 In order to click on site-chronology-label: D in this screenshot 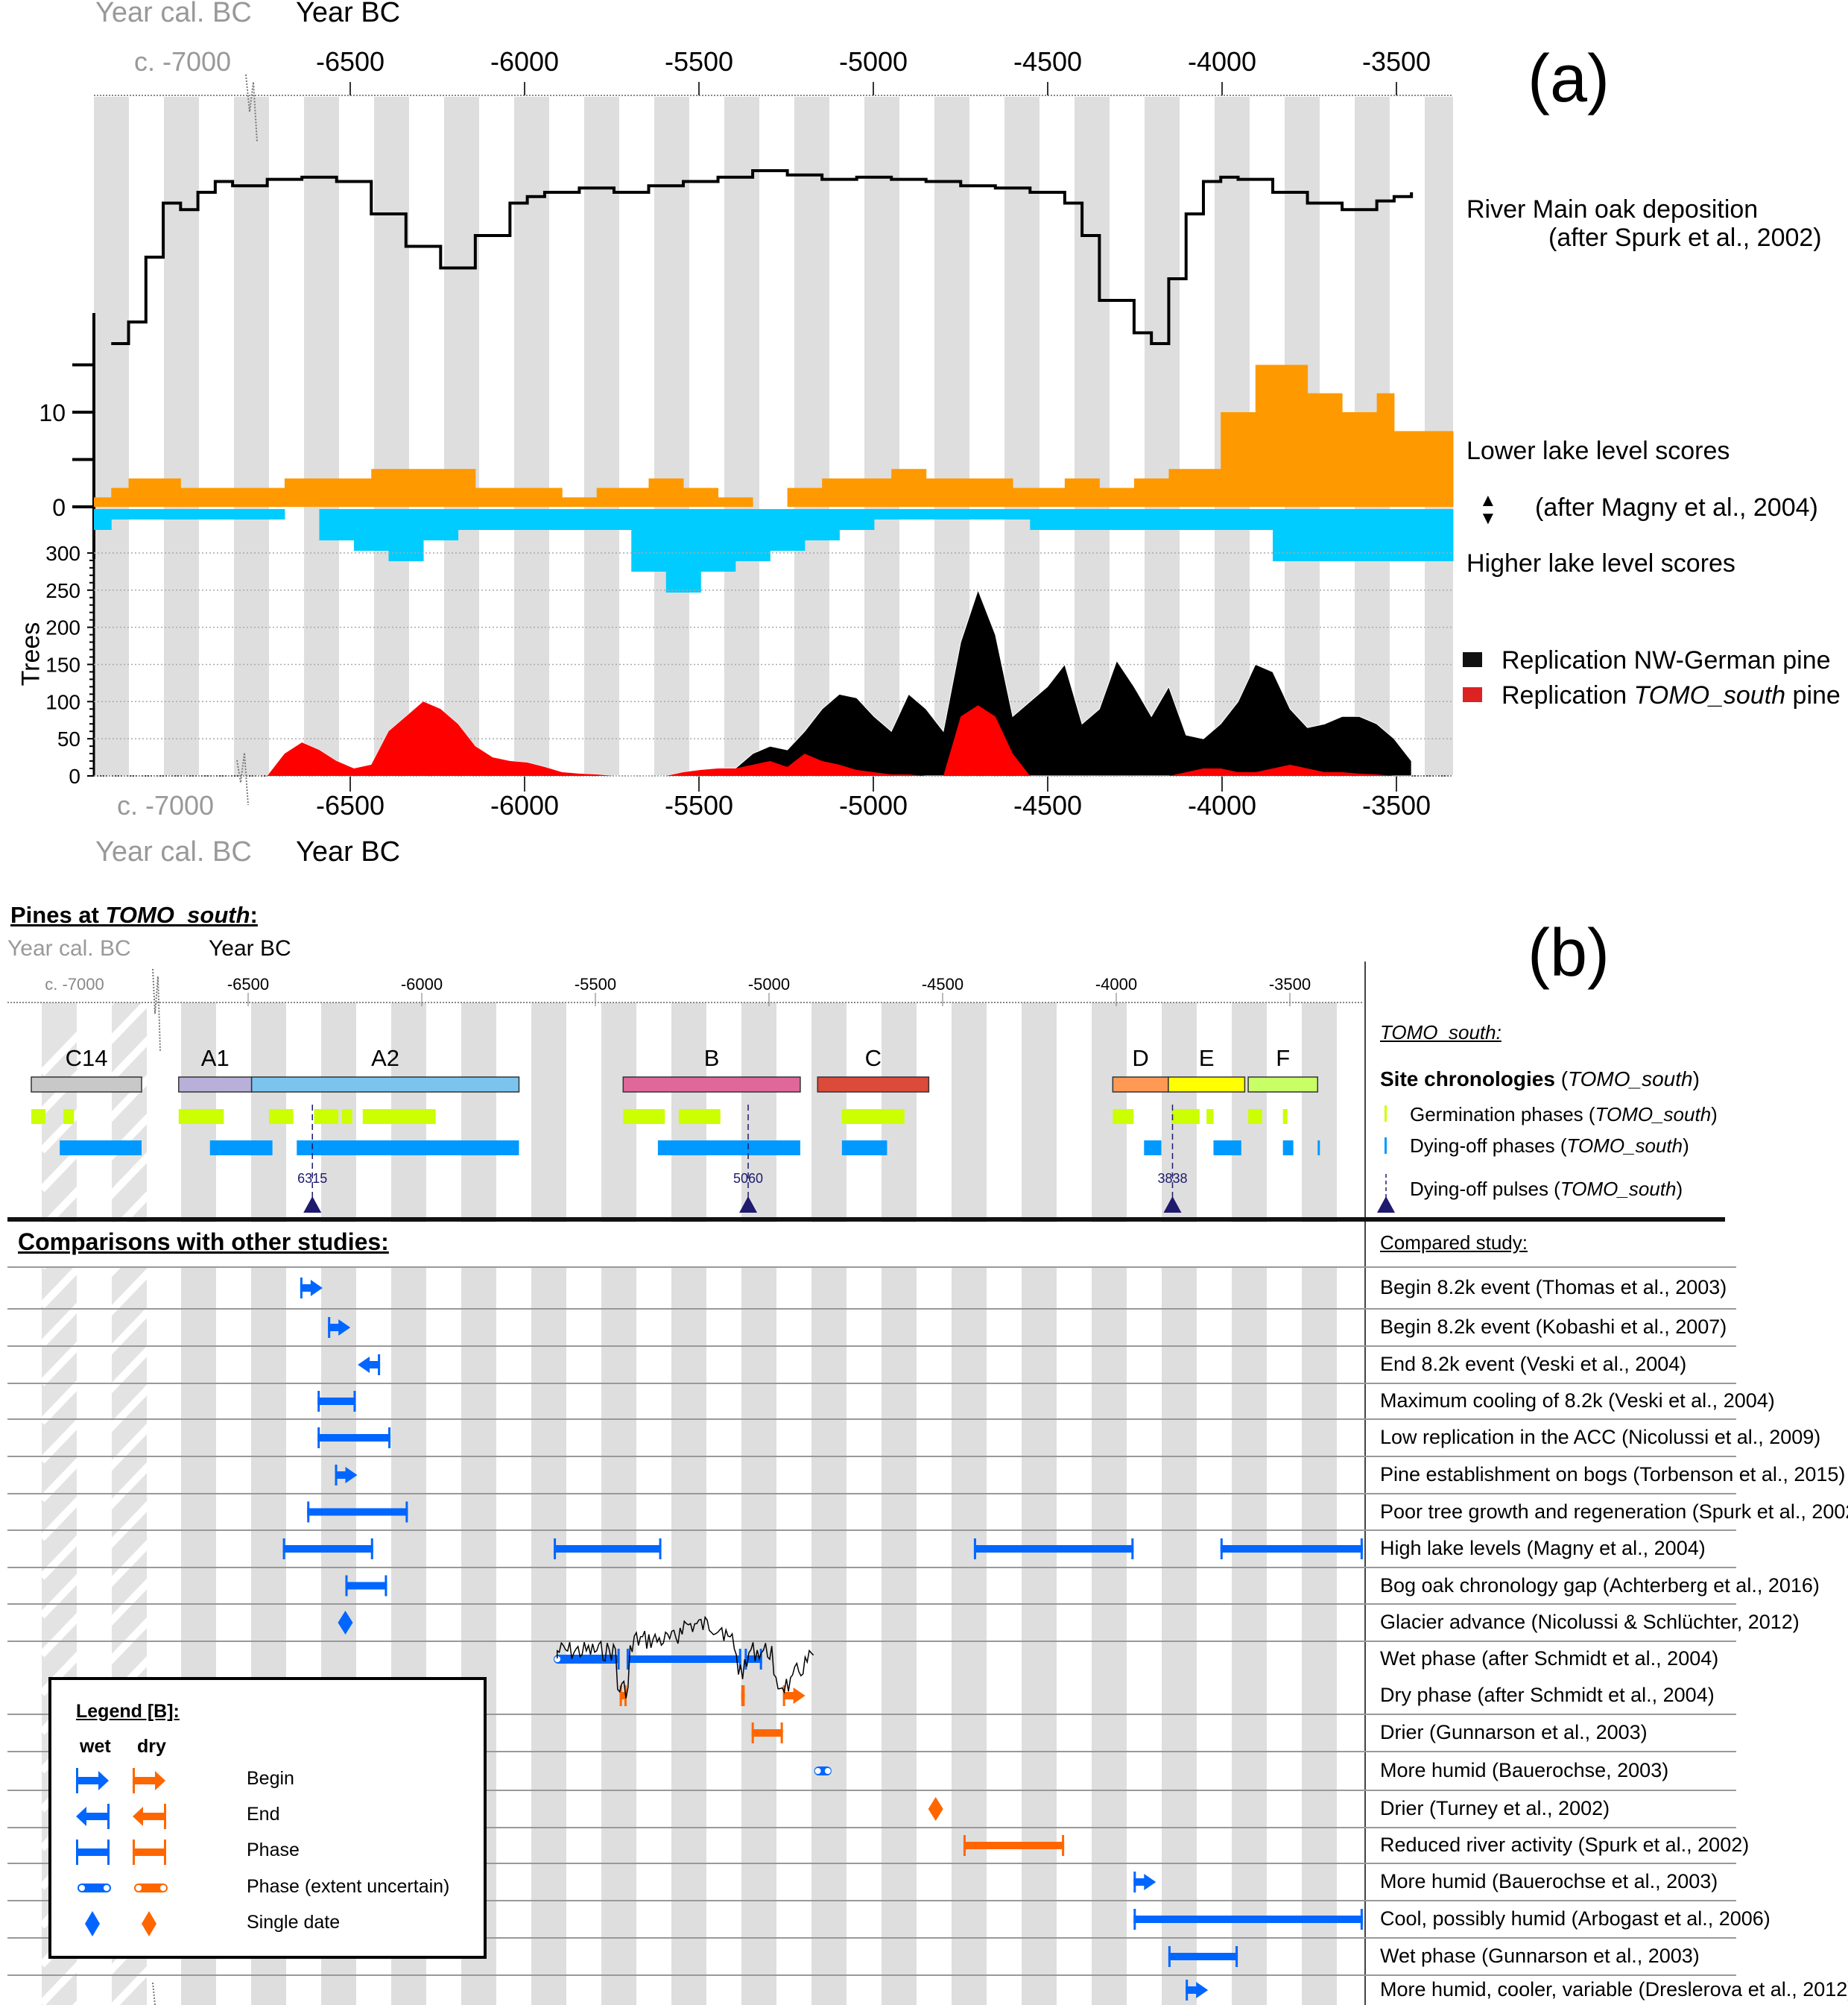, I will do `click(1140, 1058)`.